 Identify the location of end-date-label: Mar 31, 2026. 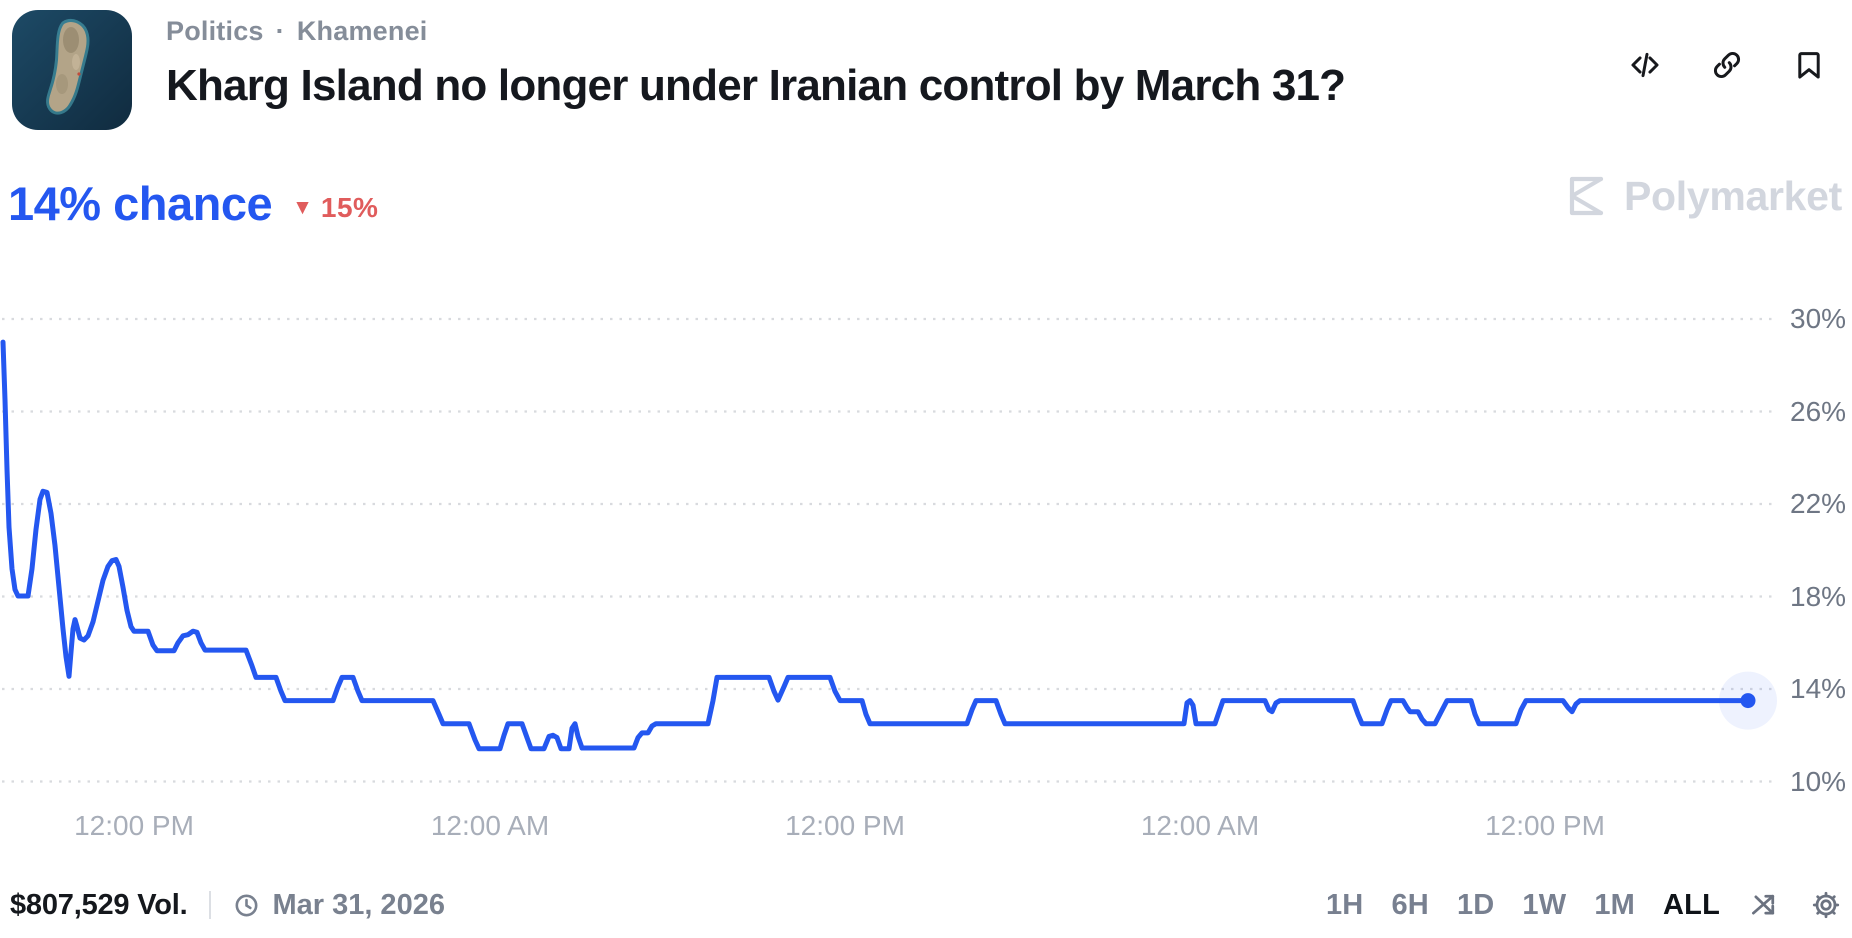
(358, 904).